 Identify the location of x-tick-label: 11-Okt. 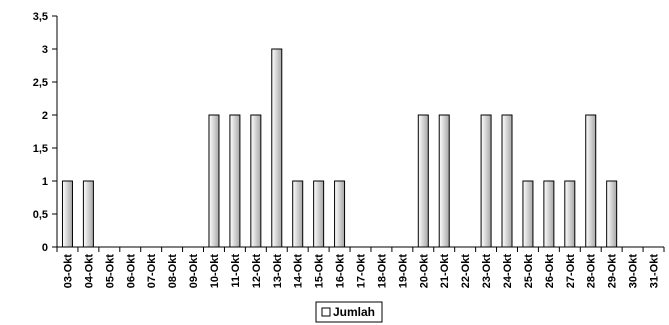
(236, 271).